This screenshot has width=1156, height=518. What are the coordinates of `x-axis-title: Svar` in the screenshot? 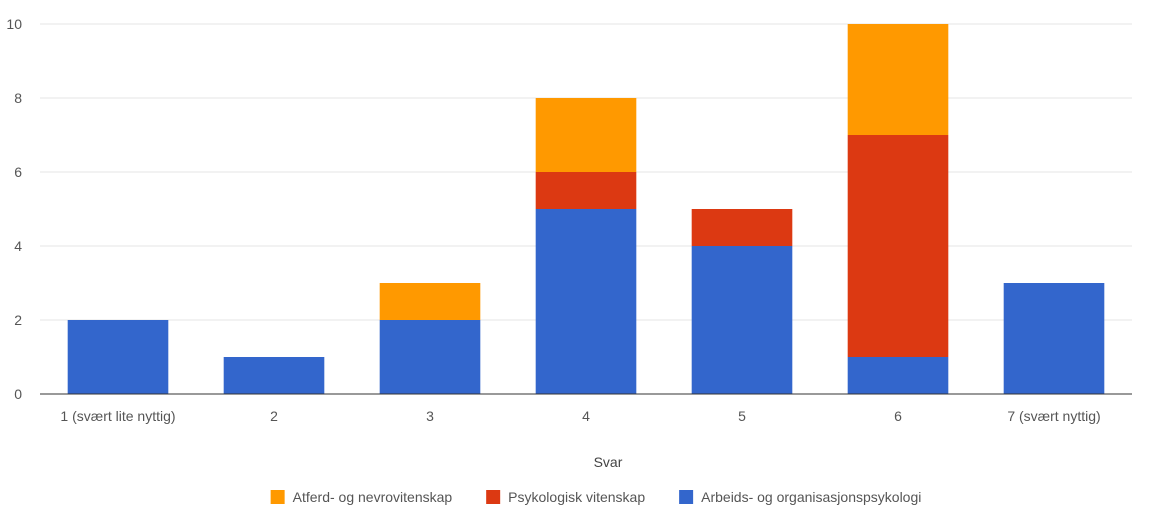 It's located at (608, 462).